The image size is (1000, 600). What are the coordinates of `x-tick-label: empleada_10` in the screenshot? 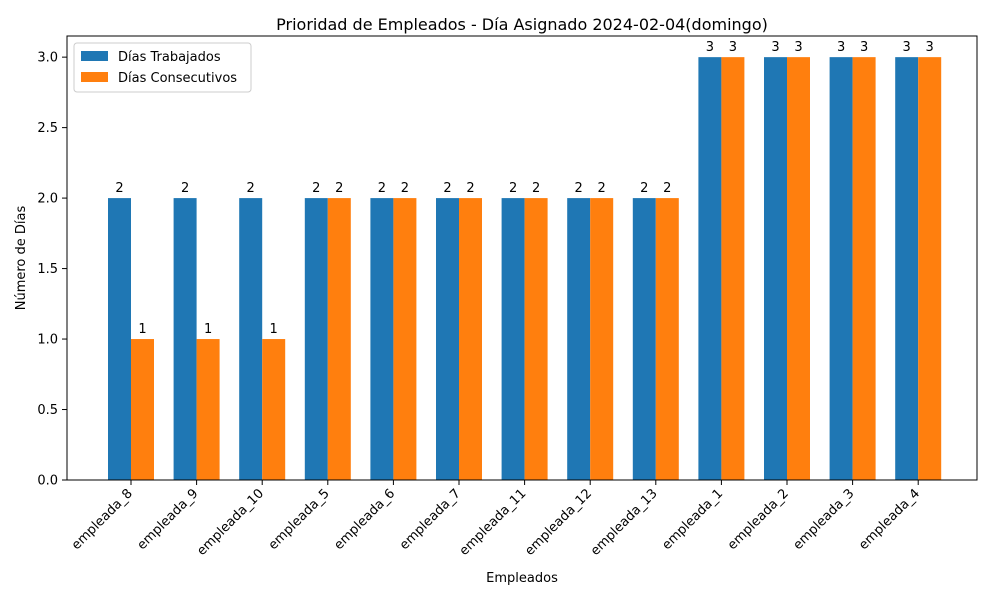 It's located at (230, 522).